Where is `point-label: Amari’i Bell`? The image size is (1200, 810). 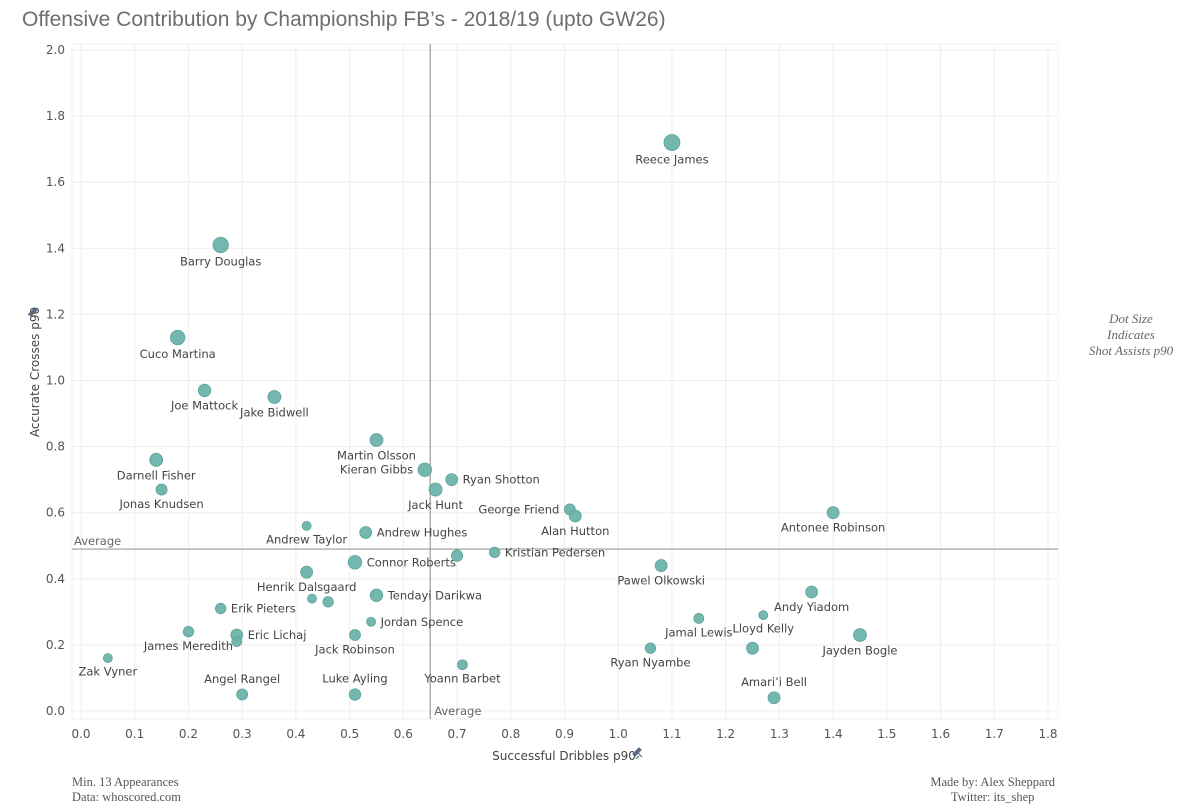 point-label: Amari’i Bell is located at coordinates (774, 682).